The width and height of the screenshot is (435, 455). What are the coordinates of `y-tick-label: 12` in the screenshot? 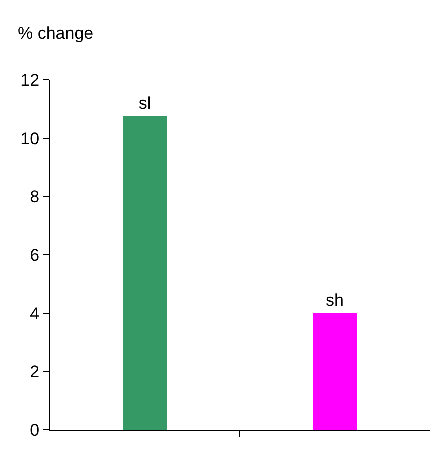 It's located at (30, 80).